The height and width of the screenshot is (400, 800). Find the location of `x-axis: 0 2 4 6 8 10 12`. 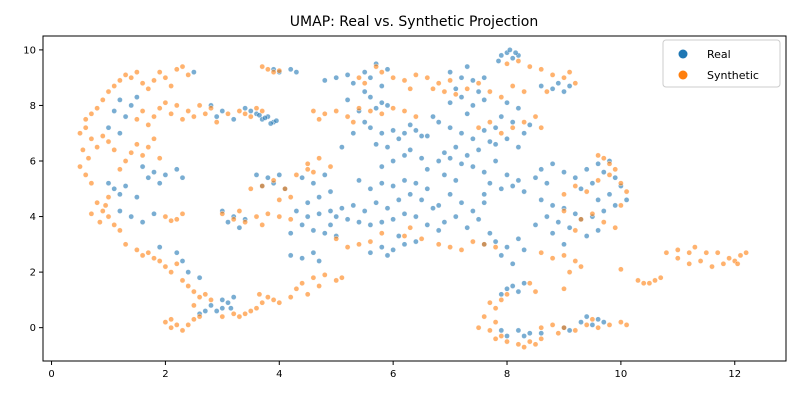

x-axis: 0 2 4 6 8 10 12 is located at coordinates (394, 370).